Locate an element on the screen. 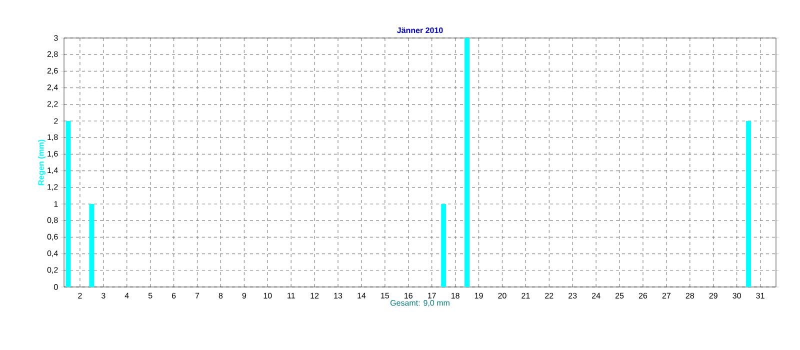 This screenshot has height=350, width=800. x-tick-label: 6 is located at coordinates (174, 295).